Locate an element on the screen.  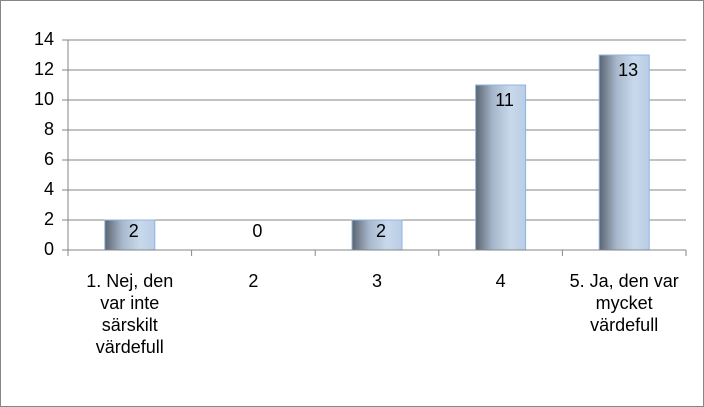
x-tick-label: 1. Nej, den var inte särskilt värdefull is located at coordinates (130, 314).